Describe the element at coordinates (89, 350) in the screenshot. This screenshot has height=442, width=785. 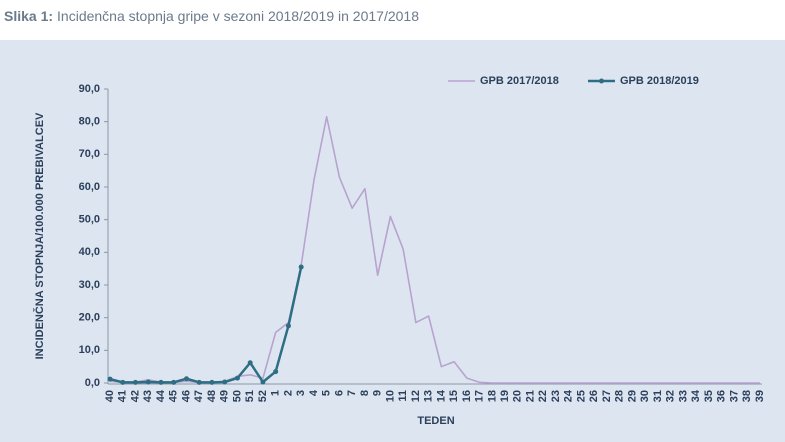
I see `y-tick-label: 10,0` at that location.